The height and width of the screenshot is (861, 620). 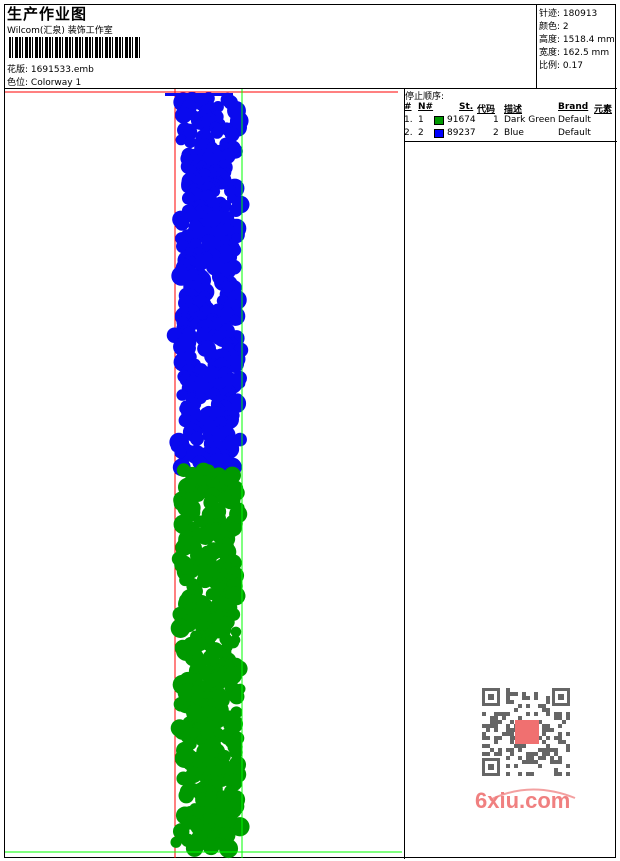 What do you see at coordinates (497, 133) in the screenshot?
I see `table-row: 2. 2 89237 2 Blue Default` at bounding box center [497, 133].